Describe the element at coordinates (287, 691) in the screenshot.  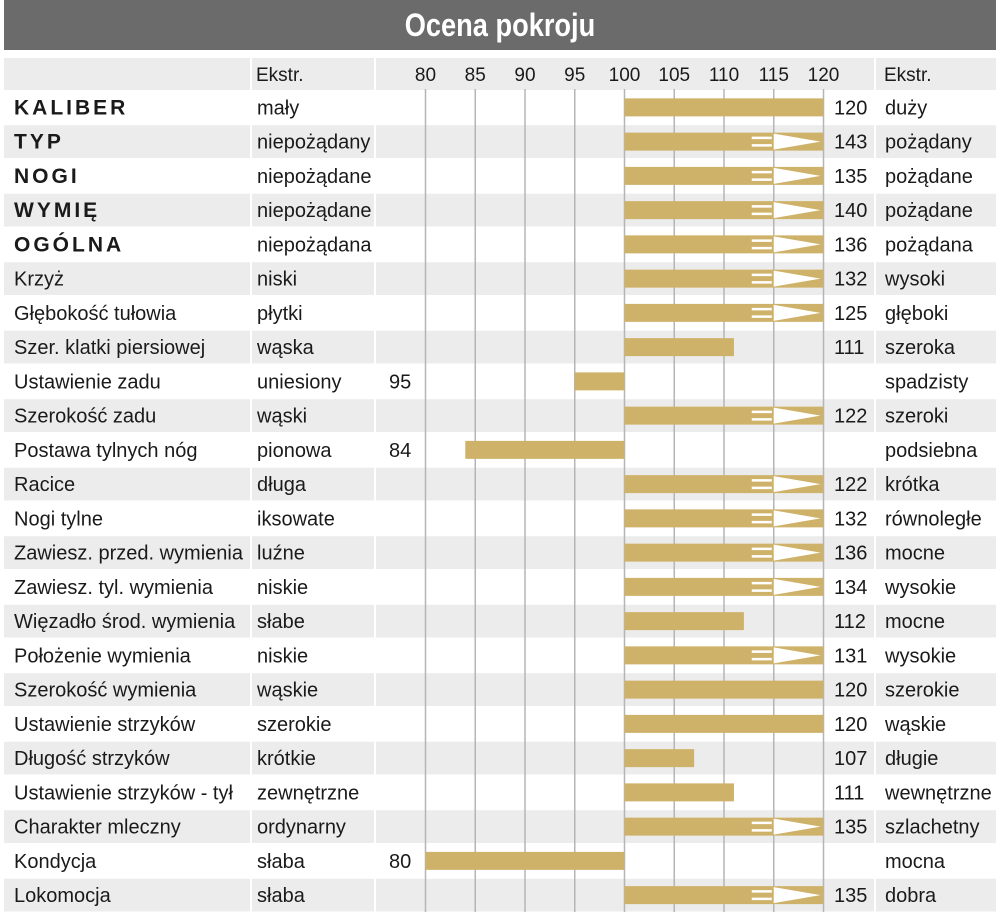
I see `low-extreme-label: wąskie` at that location.